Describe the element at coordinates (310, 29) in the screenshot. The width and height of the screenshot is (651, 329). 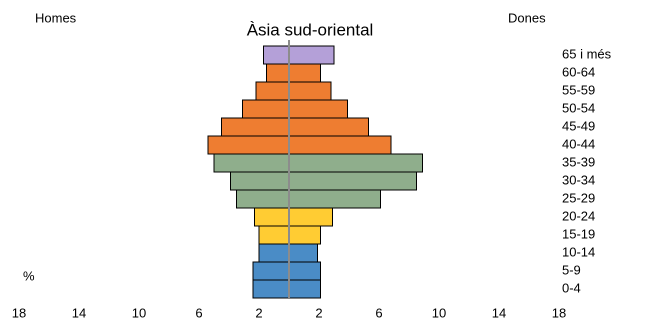
I see `chart-title: Àsia sud-oriental` at that location.